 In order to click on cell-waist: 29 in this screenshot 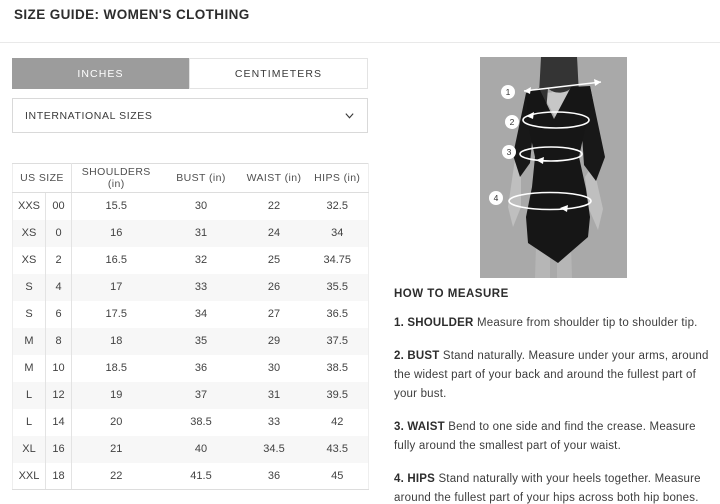, I will do `click(274, 341)`.